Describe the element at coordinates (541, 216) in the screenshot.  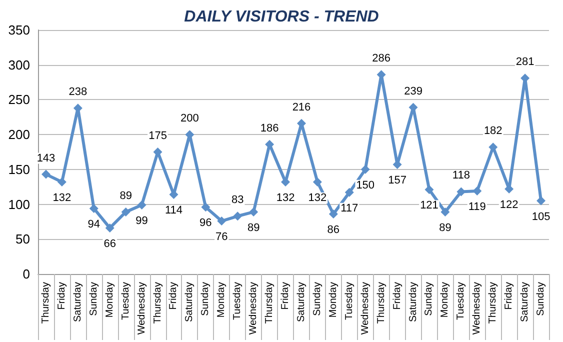
I see `data-label: 105` at that location.